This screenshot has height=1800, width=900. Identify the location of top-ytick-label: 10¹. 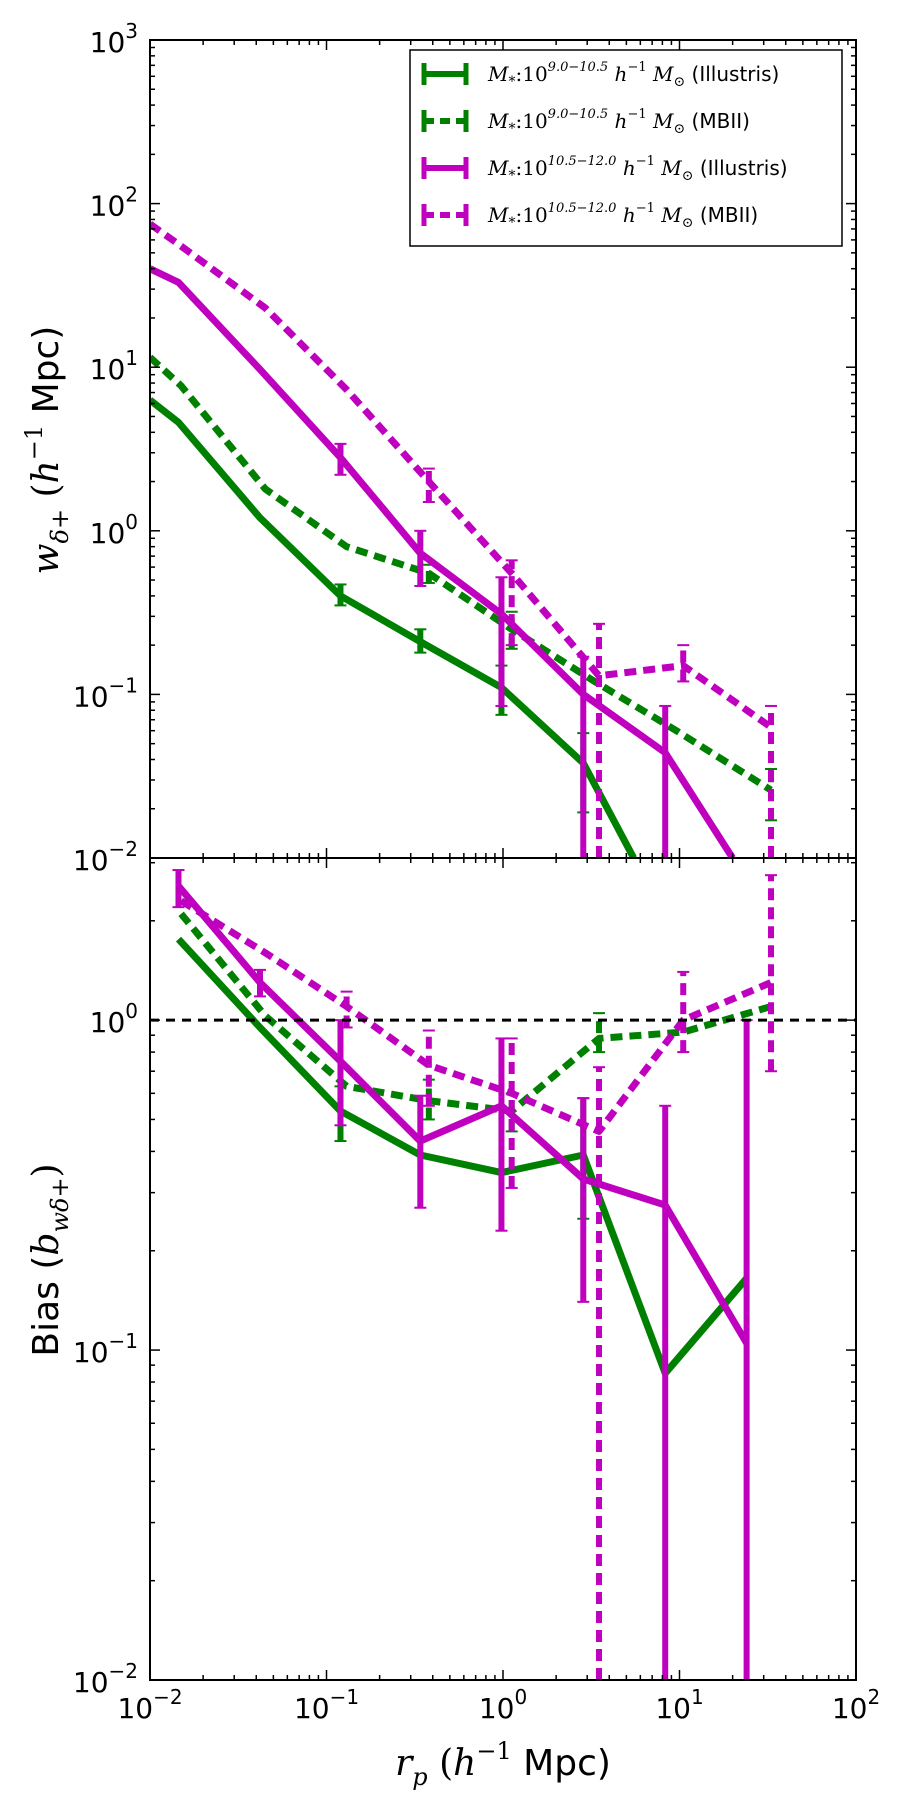
(114, 366).